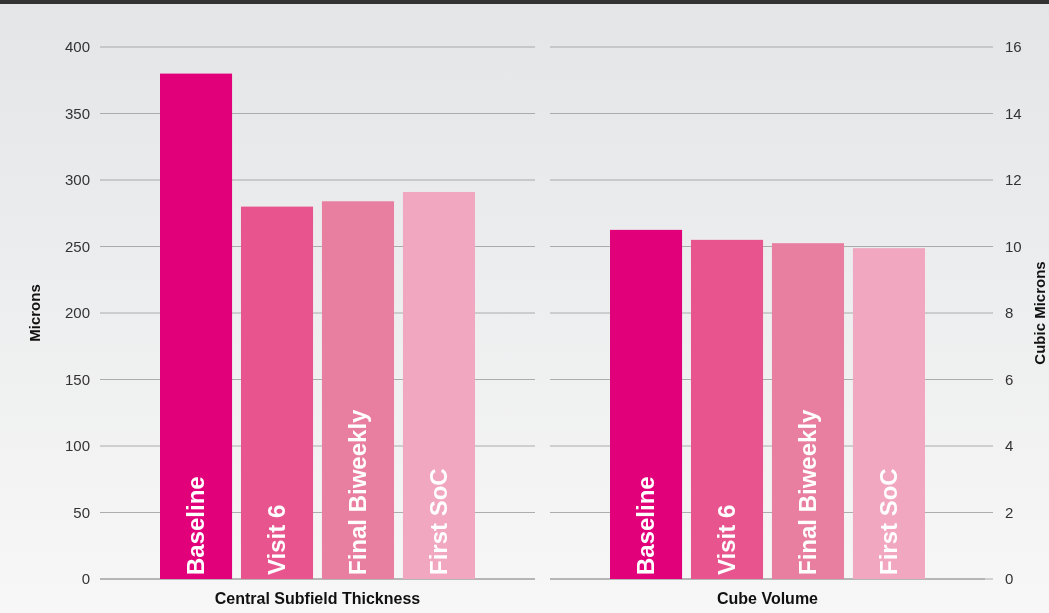  I want to click on y-tick-label: 0, so click(85, 579).